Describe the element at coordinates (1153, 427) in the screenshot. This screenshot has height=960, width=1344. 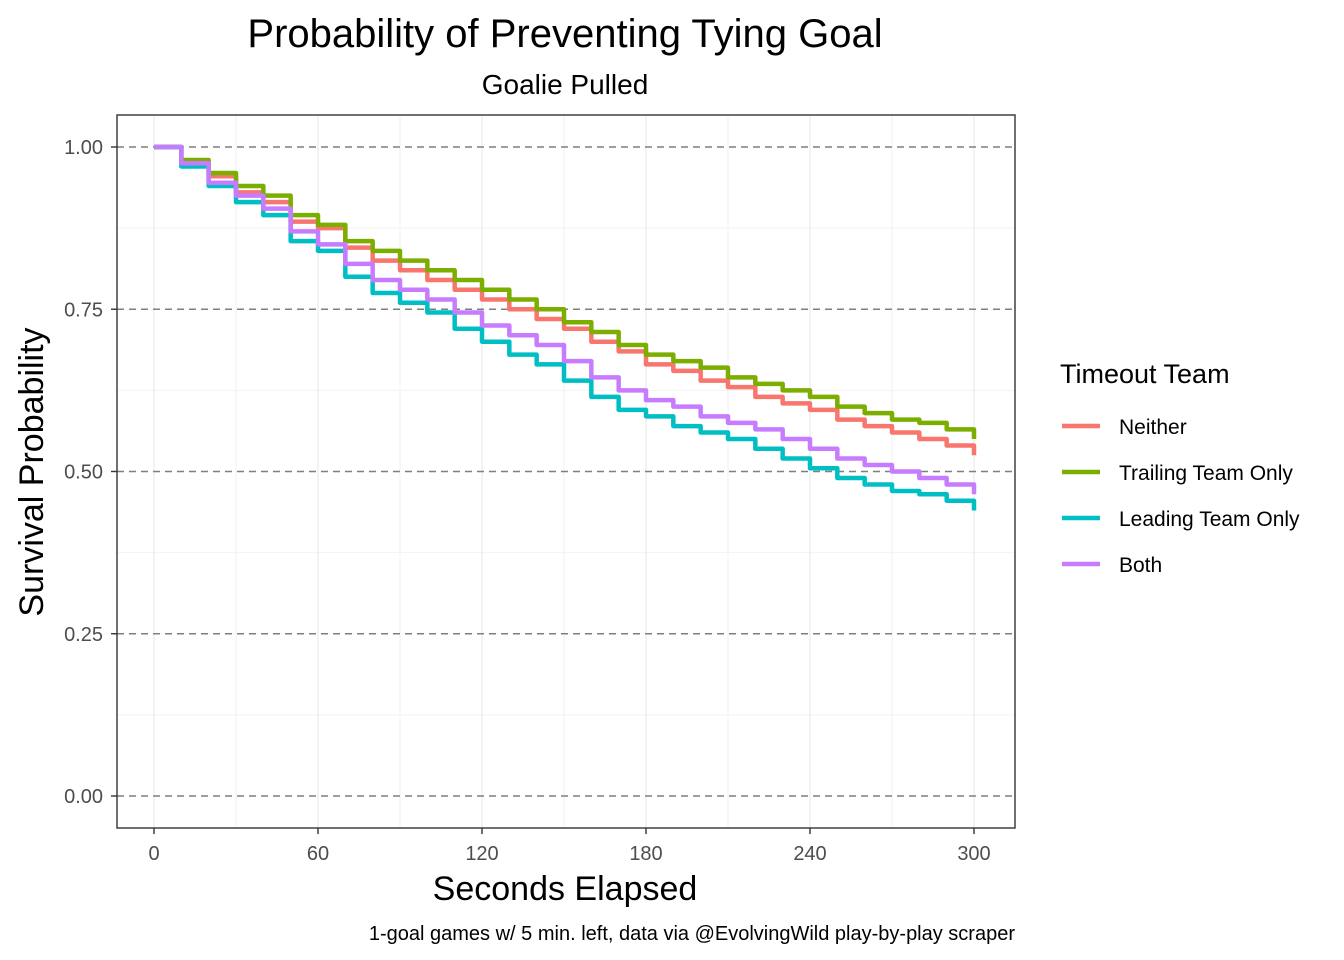
I see `legend-label-neither: Neither` at that location.